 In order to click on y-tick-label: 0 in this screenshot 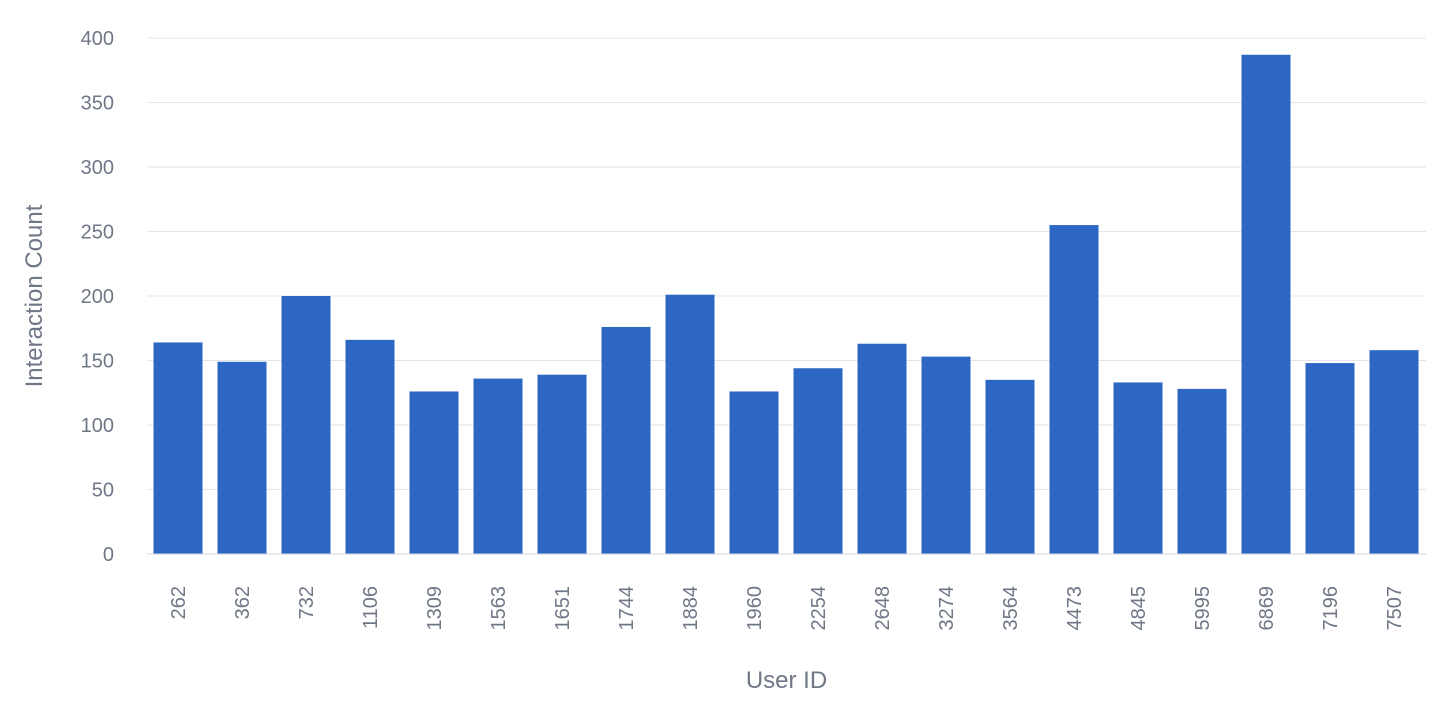, I will do `click(108, 555)`.